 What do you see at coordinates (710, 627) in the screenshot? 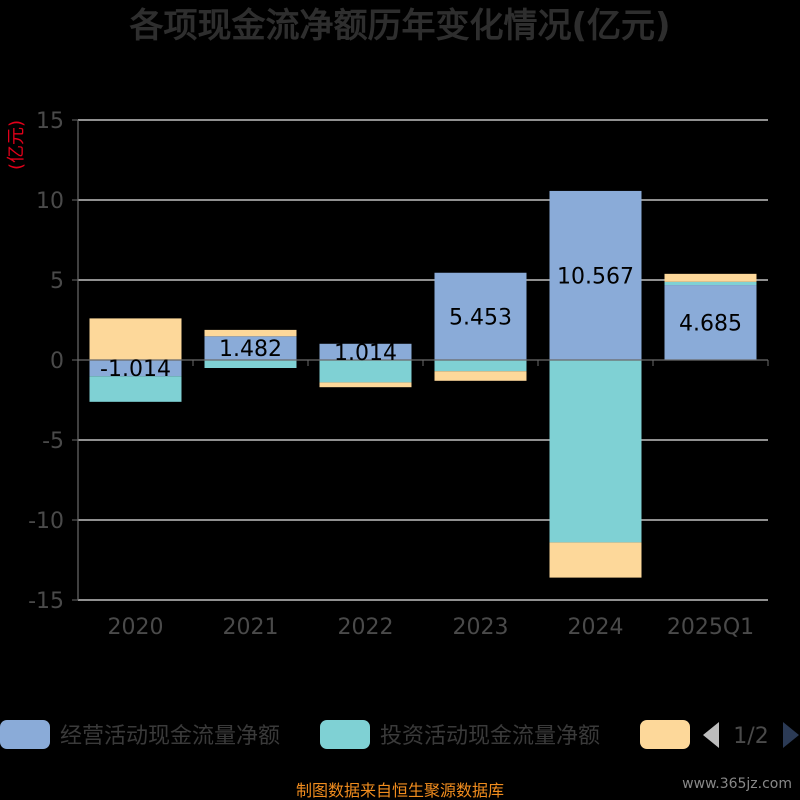
I see `x-tick-label: 2025Q1` at bounding box center [710, 627].